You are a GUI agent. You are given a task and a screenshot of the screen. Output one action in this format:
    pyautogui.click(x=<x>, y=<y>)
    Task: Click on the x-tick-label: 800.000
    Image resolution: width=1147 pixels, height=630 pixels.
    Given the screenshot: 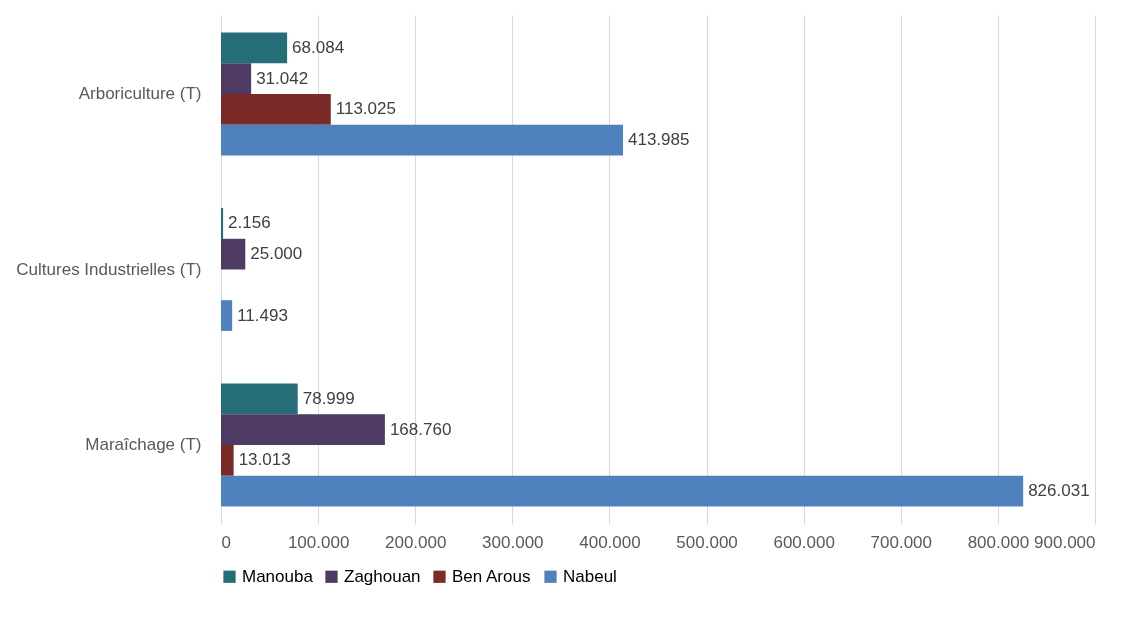 What is the action you would take?
    pyautogui.click(x=998, y=542)
    